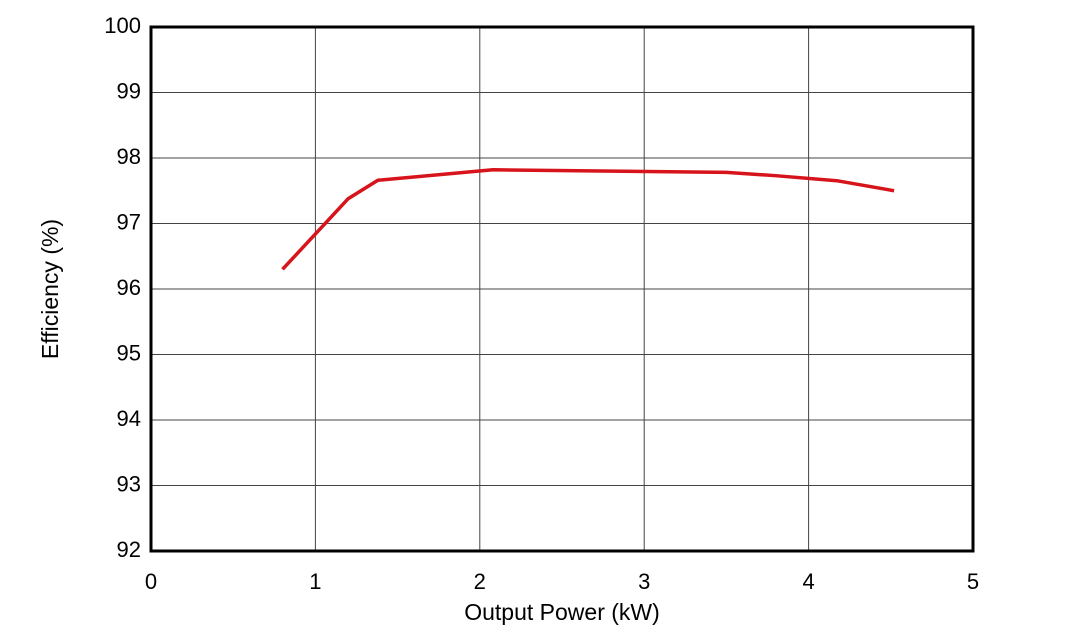  I want to click on y-tick-label: 97, so click(129, 221).